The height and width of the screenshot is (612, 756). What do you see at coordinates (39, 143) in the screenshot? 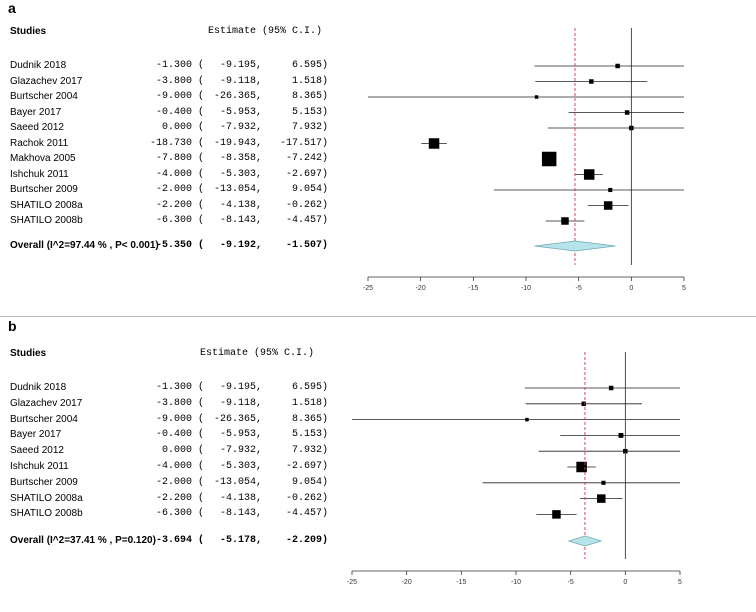
I see `study-name: Rachok 2011` at bounding box center [39, 143].